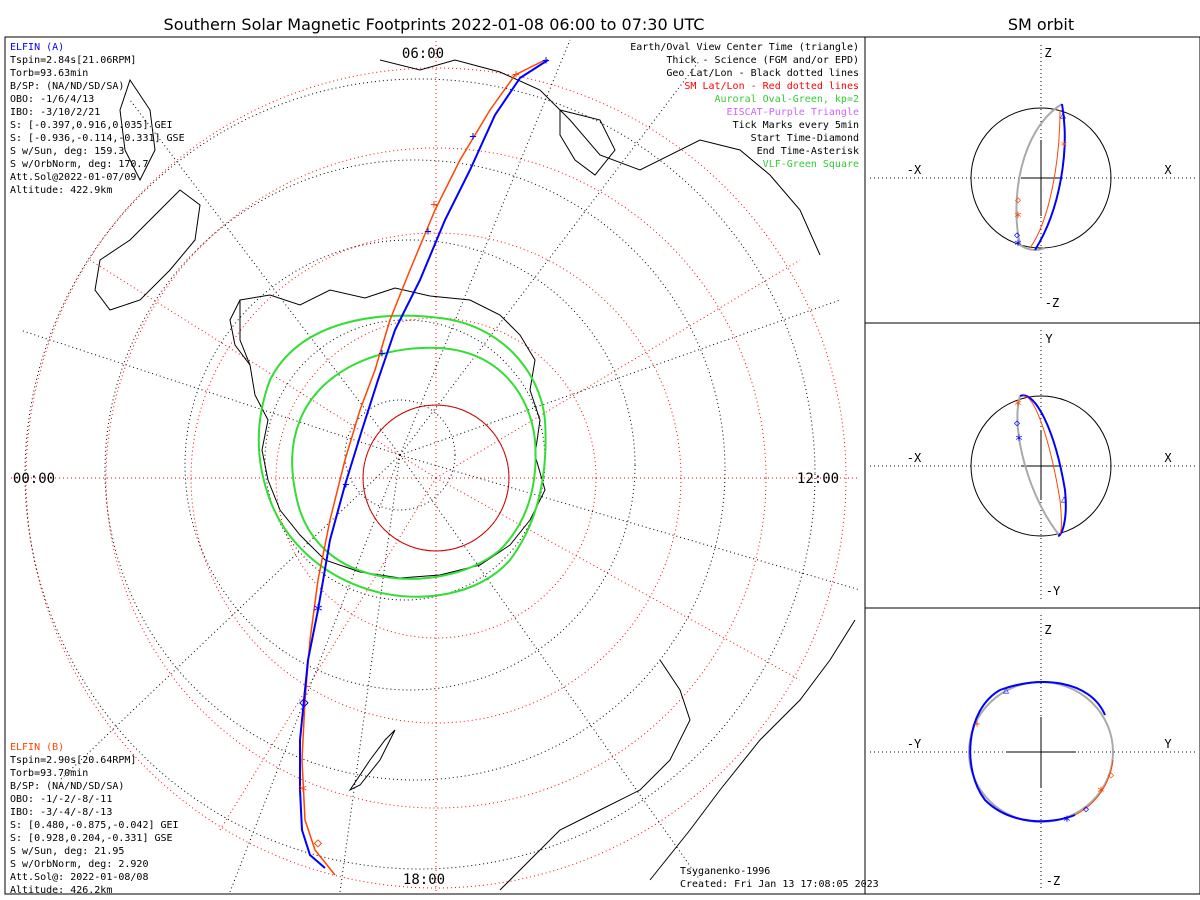 This screenshot has height=900, width=1200. Describe the element at coordinates (424, 880) in the screenshot. I see `time-label-bottom: 18:00` at that location.